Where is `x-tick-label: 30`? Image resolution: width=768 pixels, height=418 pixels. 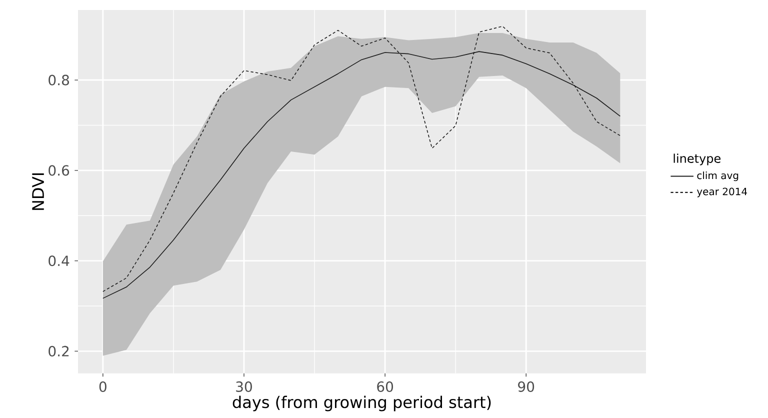
x-tick-label: 30 is located at coordinates (244, 386).